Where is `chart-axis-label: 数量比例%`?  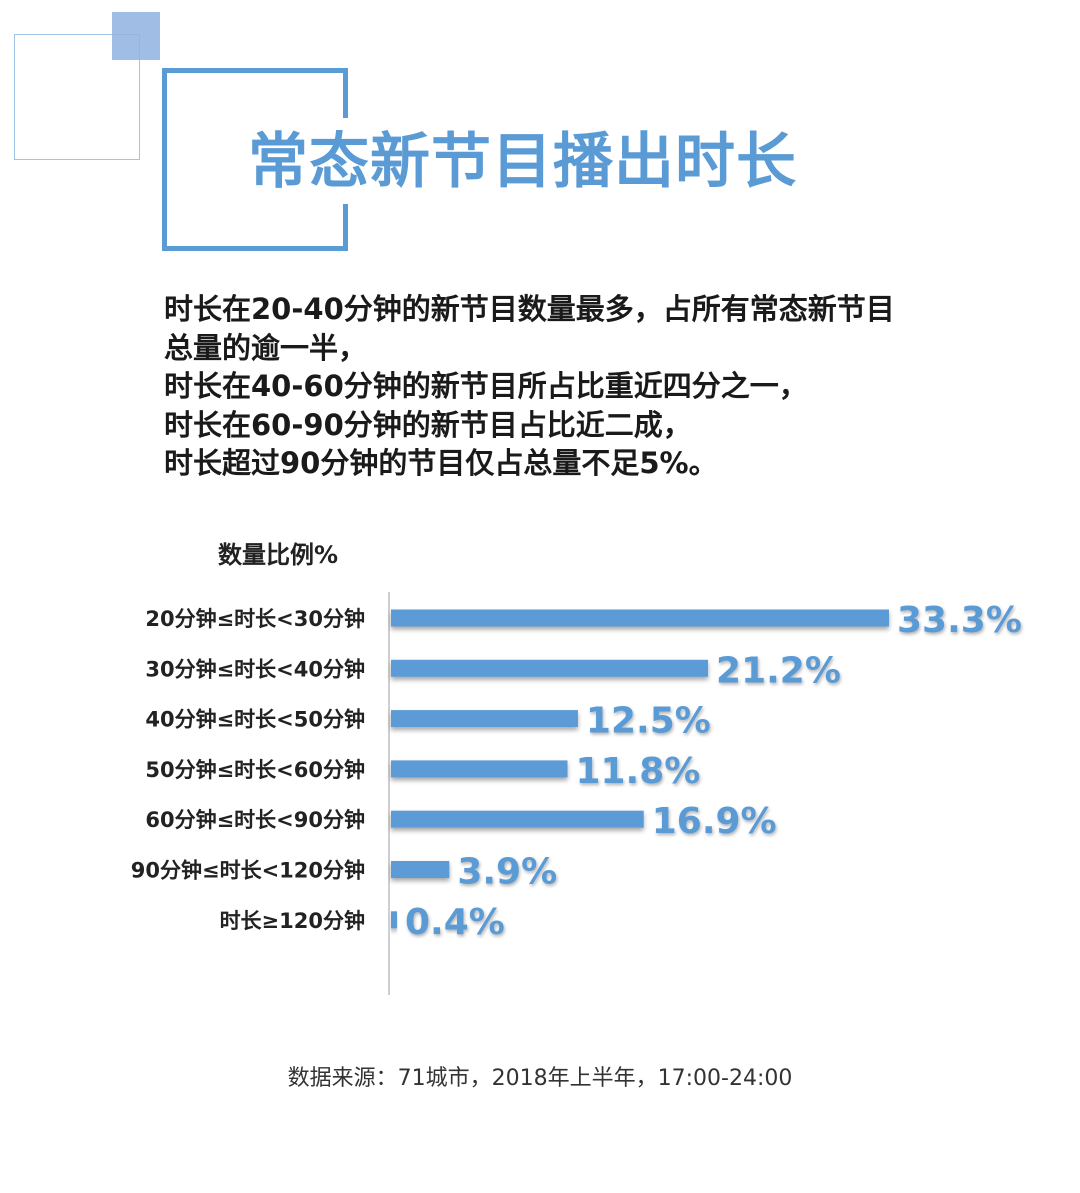
chart-axis-label: 数量比例% is located at coordinates (278, 555).